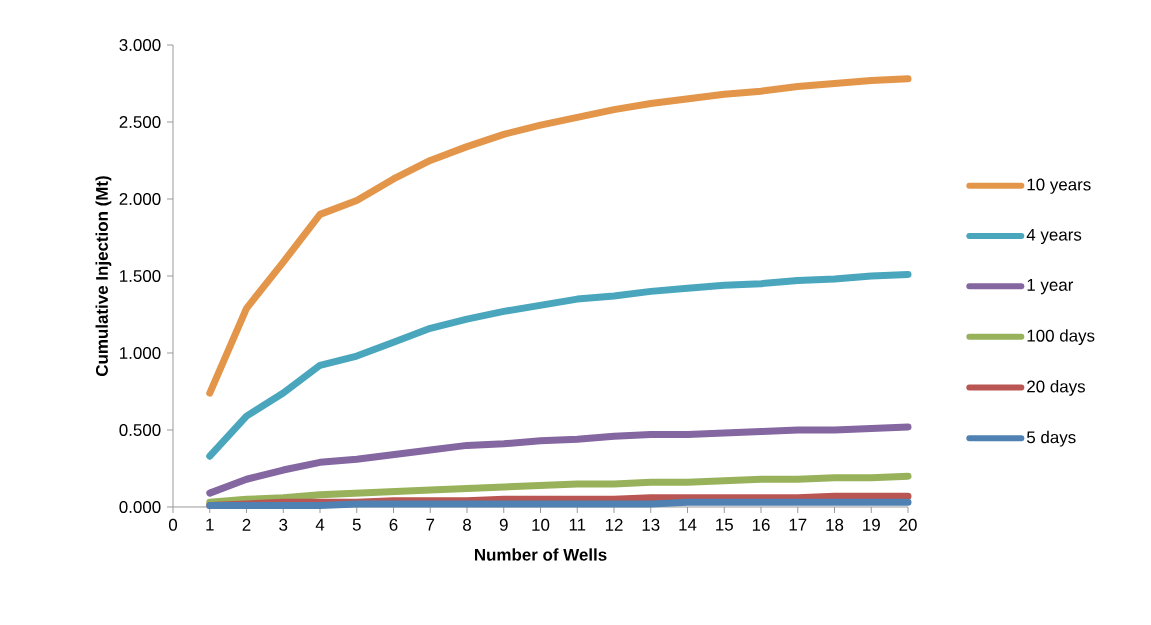  What do you see at coordinates (798, 524) in the screenshot?
I see `x-tick-label: 17` at bounding box center [798, 524].